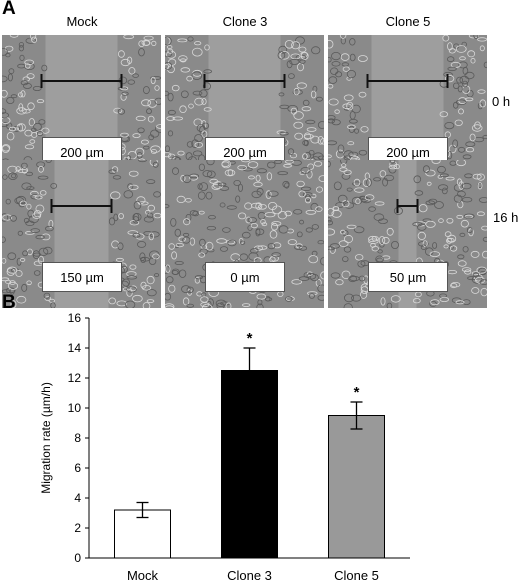 This screenshot has width=520, height=581. Describe the element at coordinates (77, 558) in the screenshot. I see `y-tick-label: 0` at that location.